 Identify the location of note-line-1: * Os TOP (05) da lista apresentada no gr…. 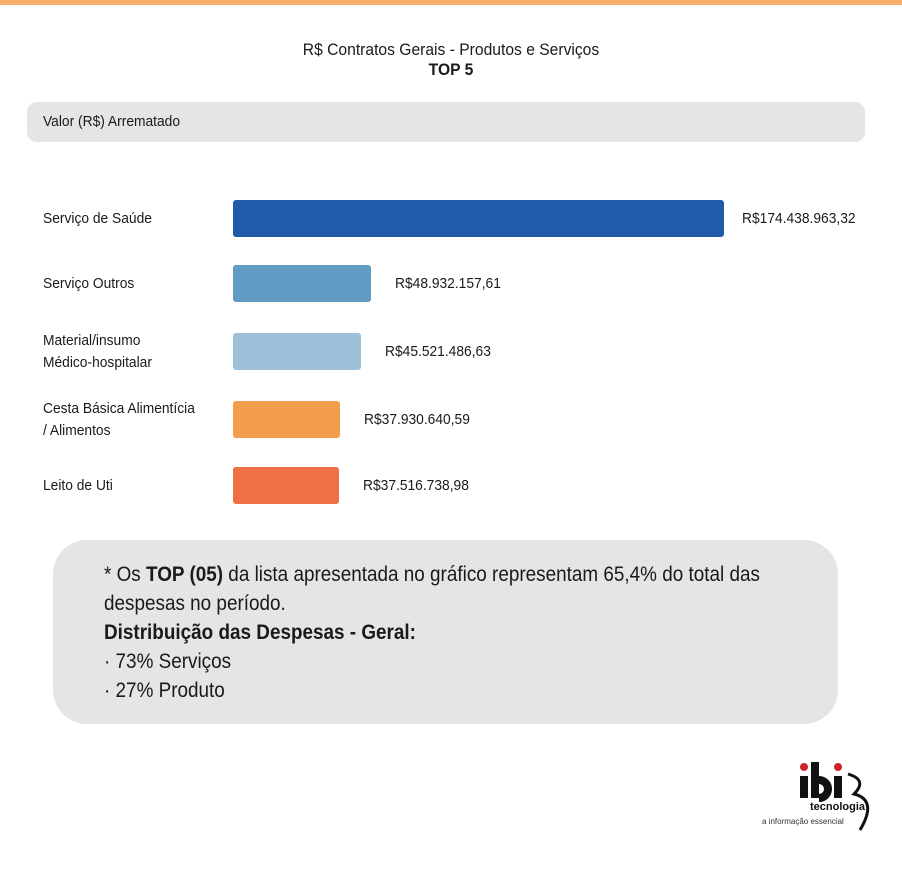
(432, 574).